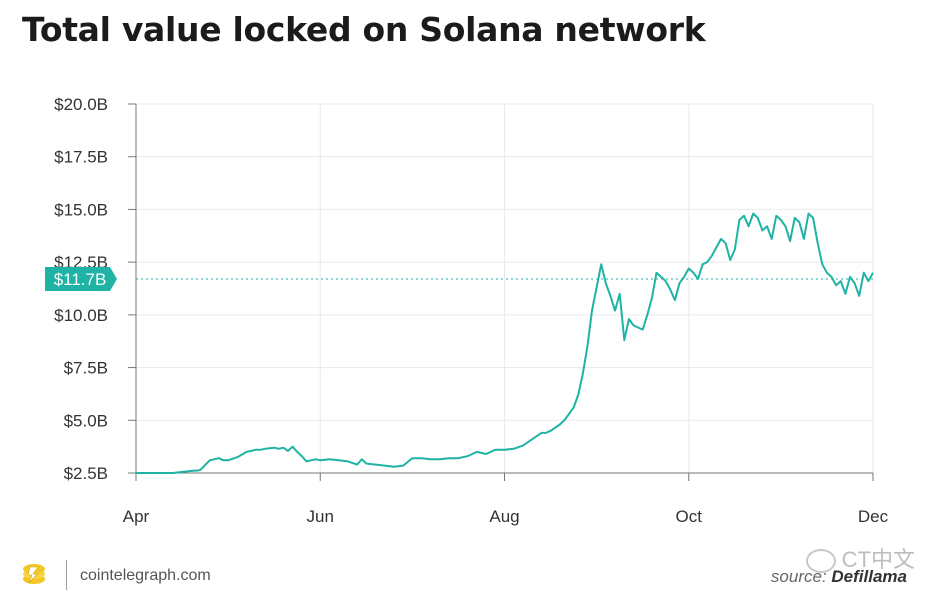 This screenshot has height=599, width=945. I want to click on watermark: CT中文, so click(860, 558).